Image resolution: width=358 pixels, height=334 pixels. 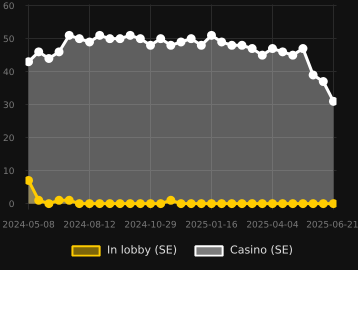 What do you see at coordinates (332, 225) in the screenshot?
I see `x-tick-label: 2025-06-21` at bounding box center [332, 225].